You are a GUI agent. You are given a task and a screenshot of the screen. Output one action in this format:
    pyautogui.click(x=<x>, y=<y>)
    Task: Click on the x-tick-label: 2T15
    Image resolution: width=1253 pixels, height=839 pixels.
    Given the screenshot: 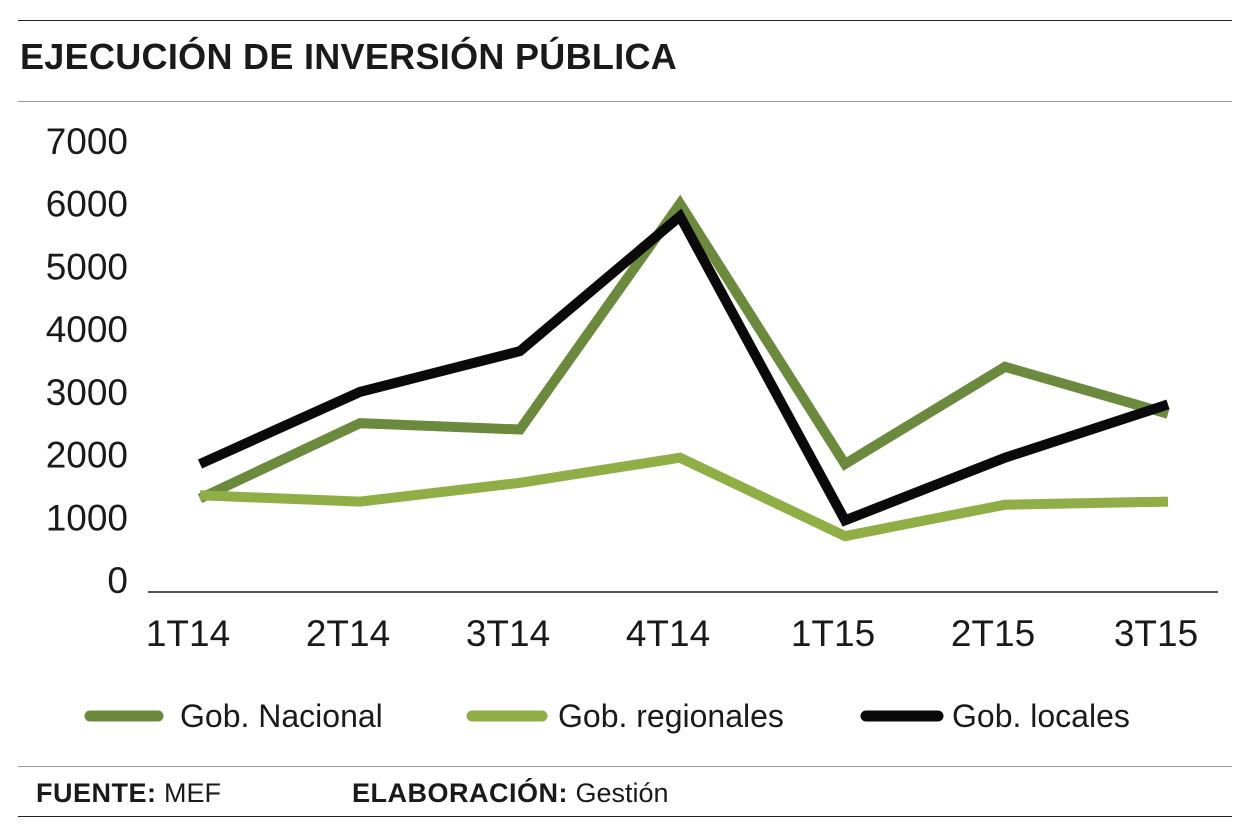 What is the action you would take?
    pyautogui.click(x=993, y=633)
    